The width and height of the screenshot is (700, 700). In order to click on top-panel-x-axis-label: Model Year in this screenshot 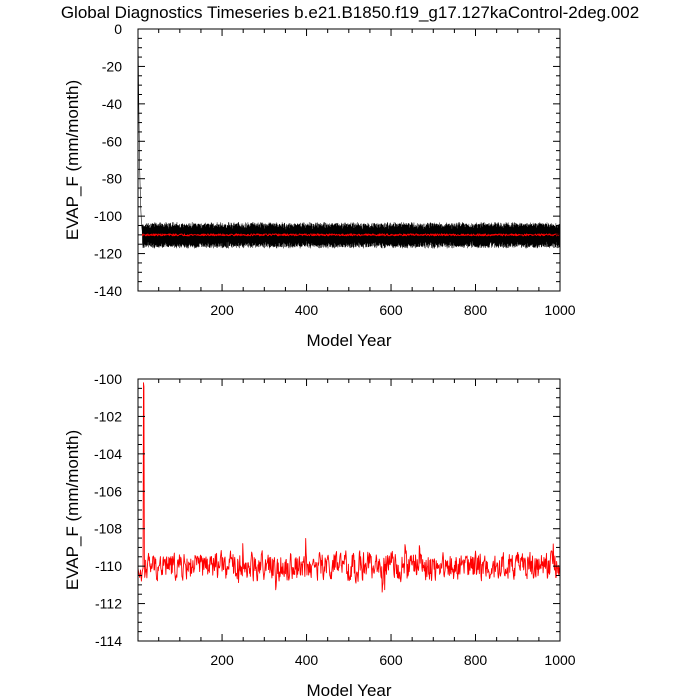, I will do `click(348, 340)`.